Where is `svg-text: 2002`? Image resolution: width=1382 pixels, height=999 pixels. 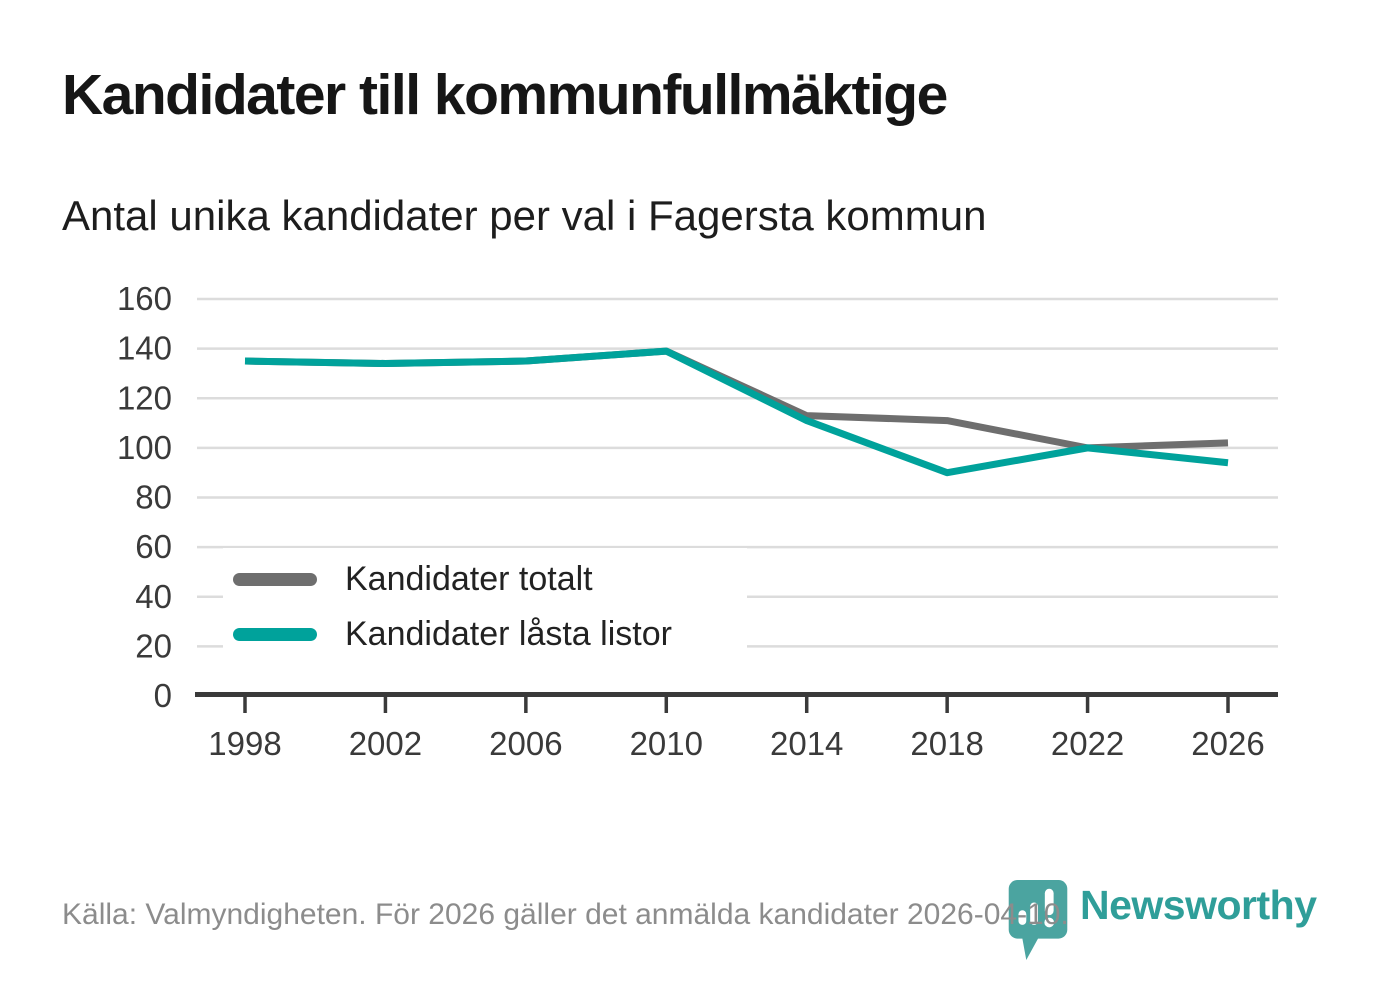 svg-text: 2002 is located at coordinates (385, 743).